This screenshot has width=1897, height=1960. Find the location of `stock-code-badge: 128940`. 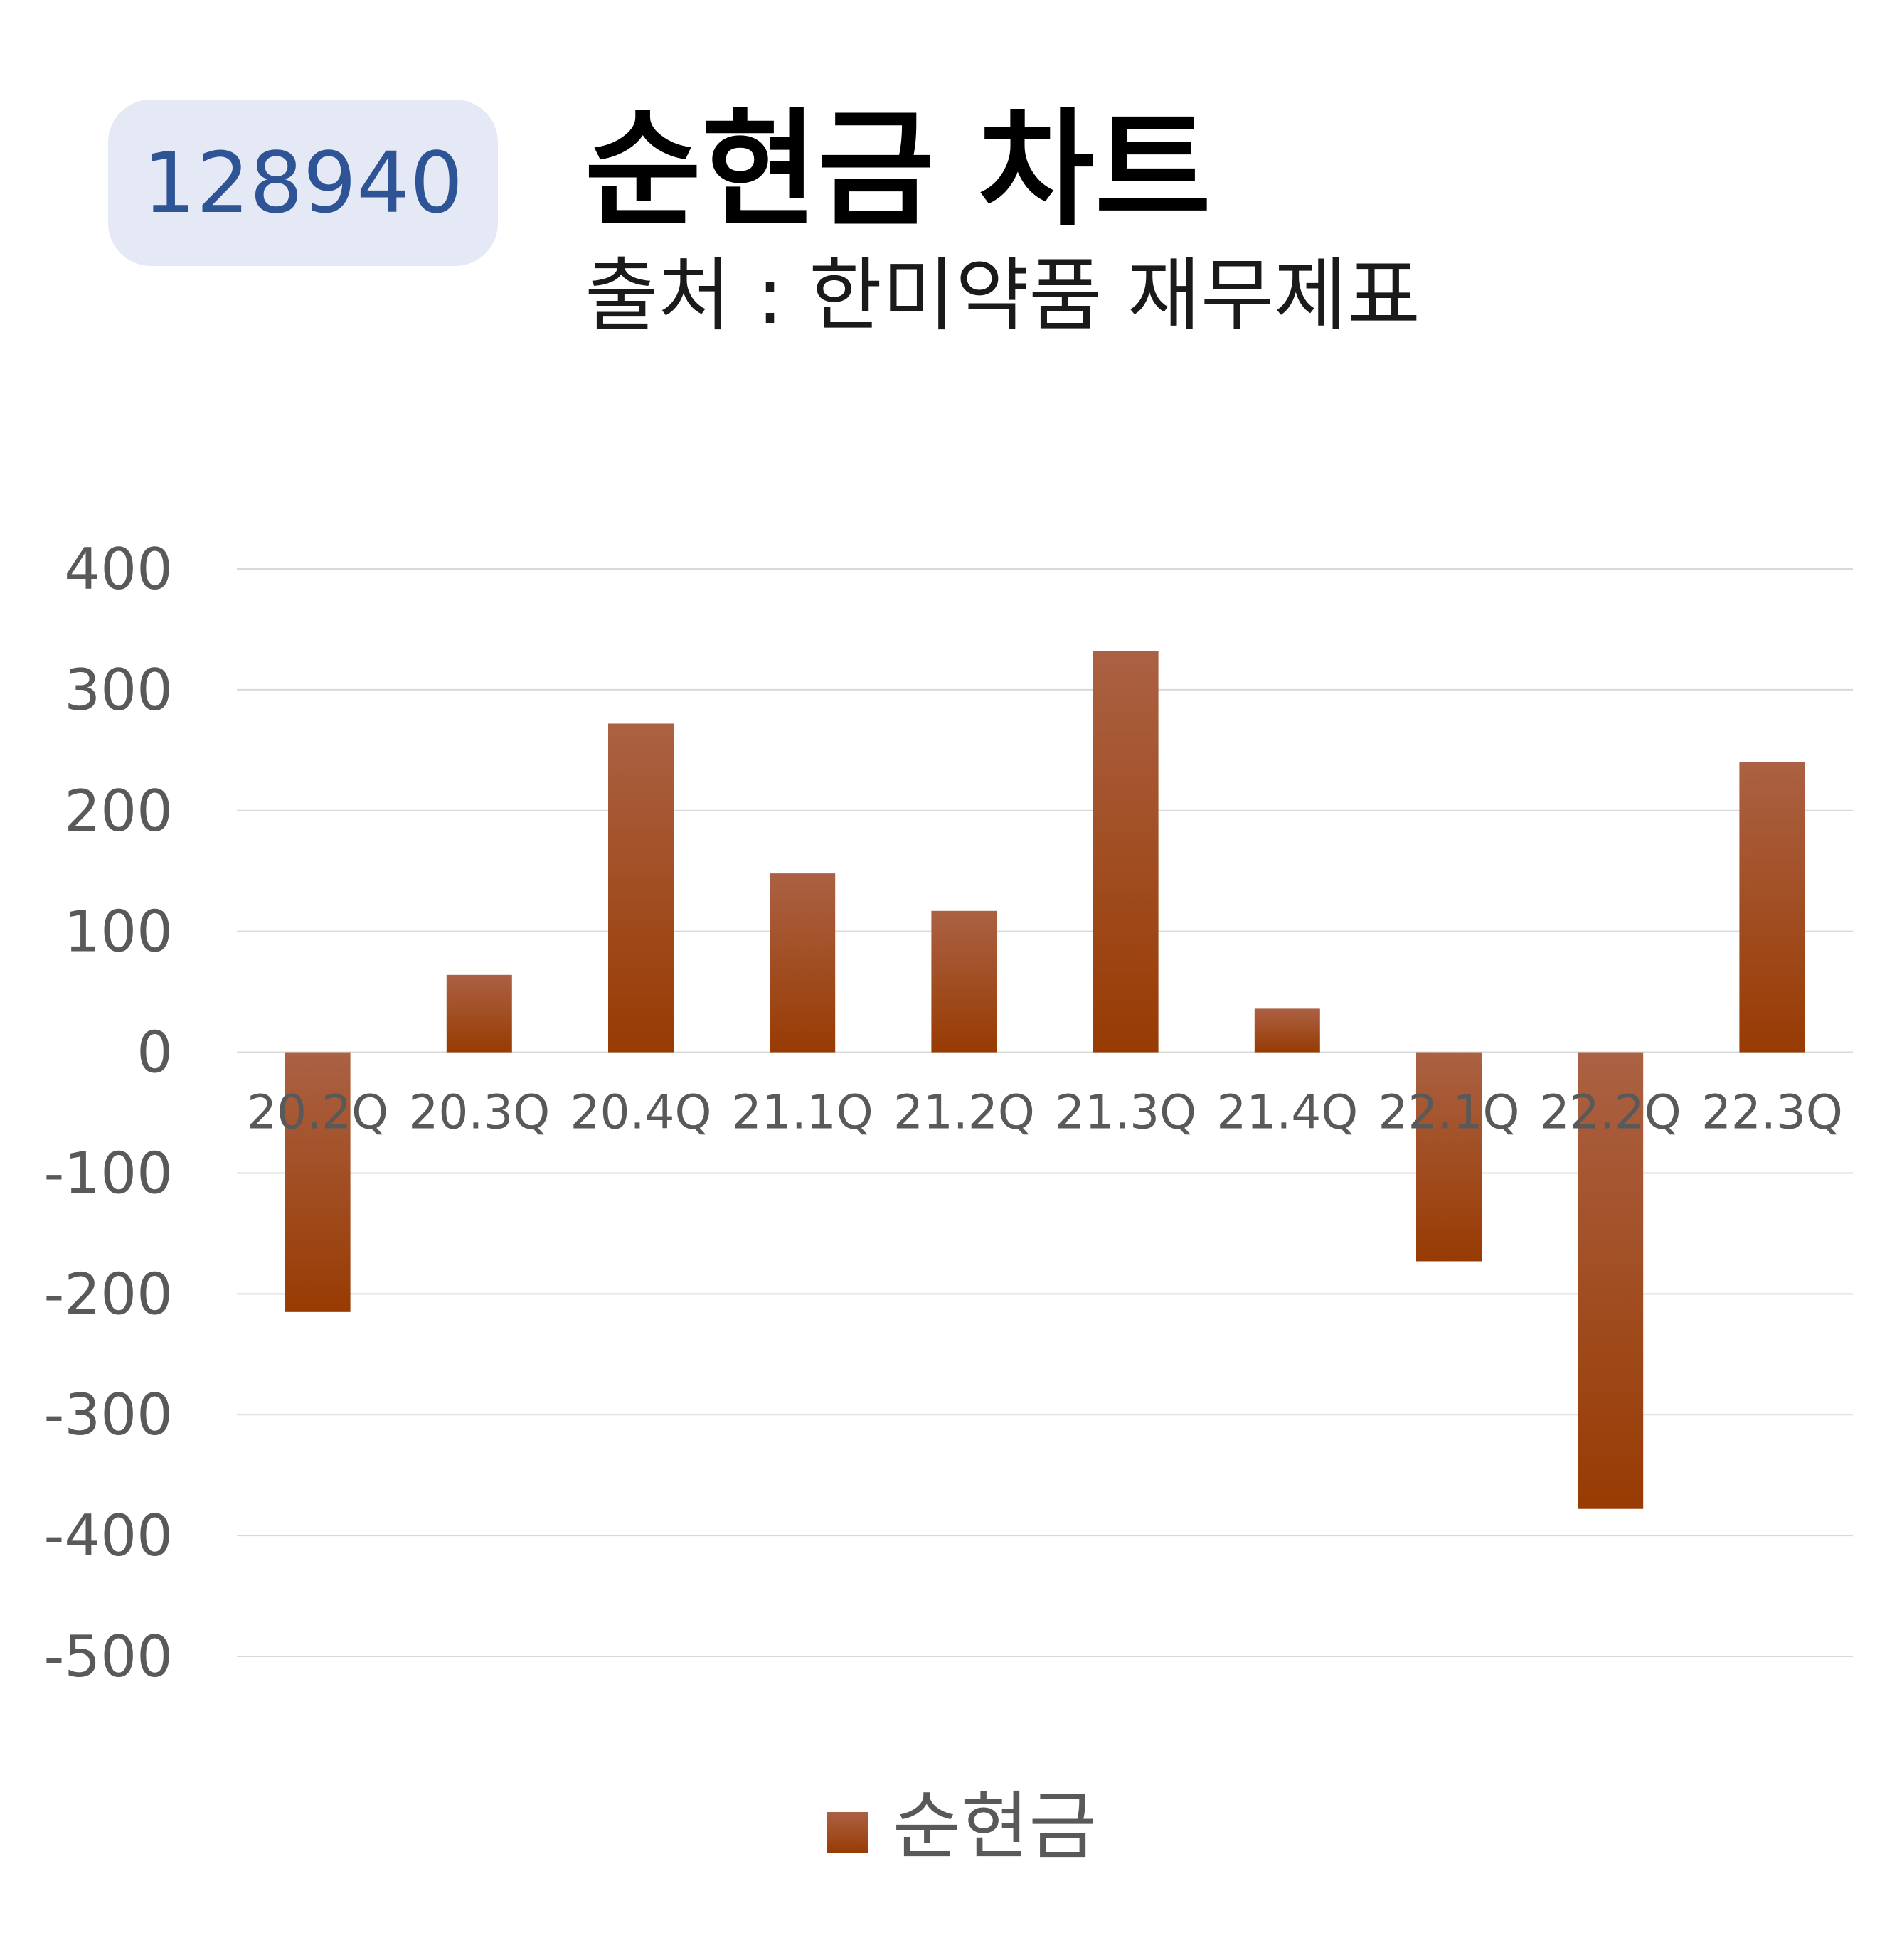

stock-code-badge: 128940 is located at coordinates (303, 183).